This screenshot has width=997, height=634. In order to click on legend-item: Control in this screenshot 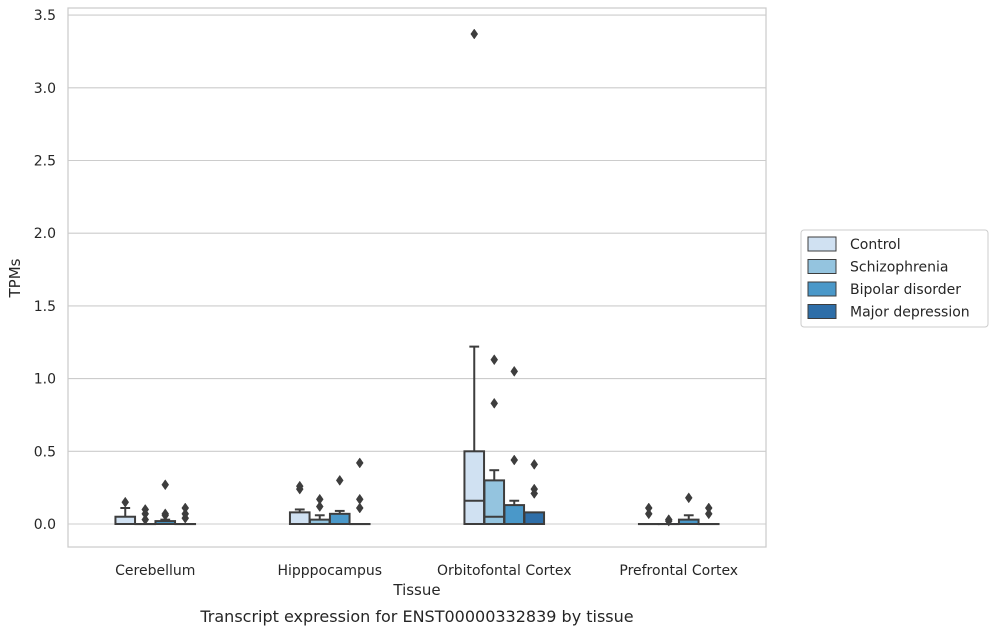, I will do `click(854, 244)`.